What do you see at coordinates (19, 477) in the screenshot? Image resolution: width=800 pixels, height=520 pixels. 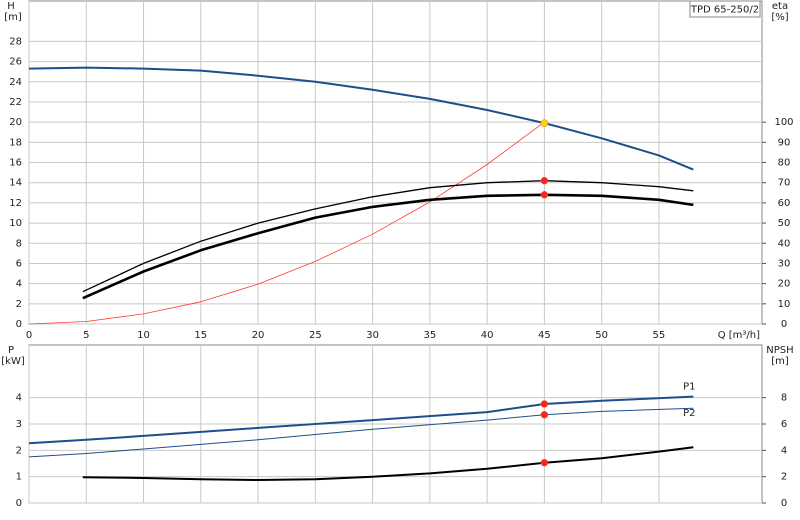 I see `y-tick-label: 1` at bounding box center [19, 477].